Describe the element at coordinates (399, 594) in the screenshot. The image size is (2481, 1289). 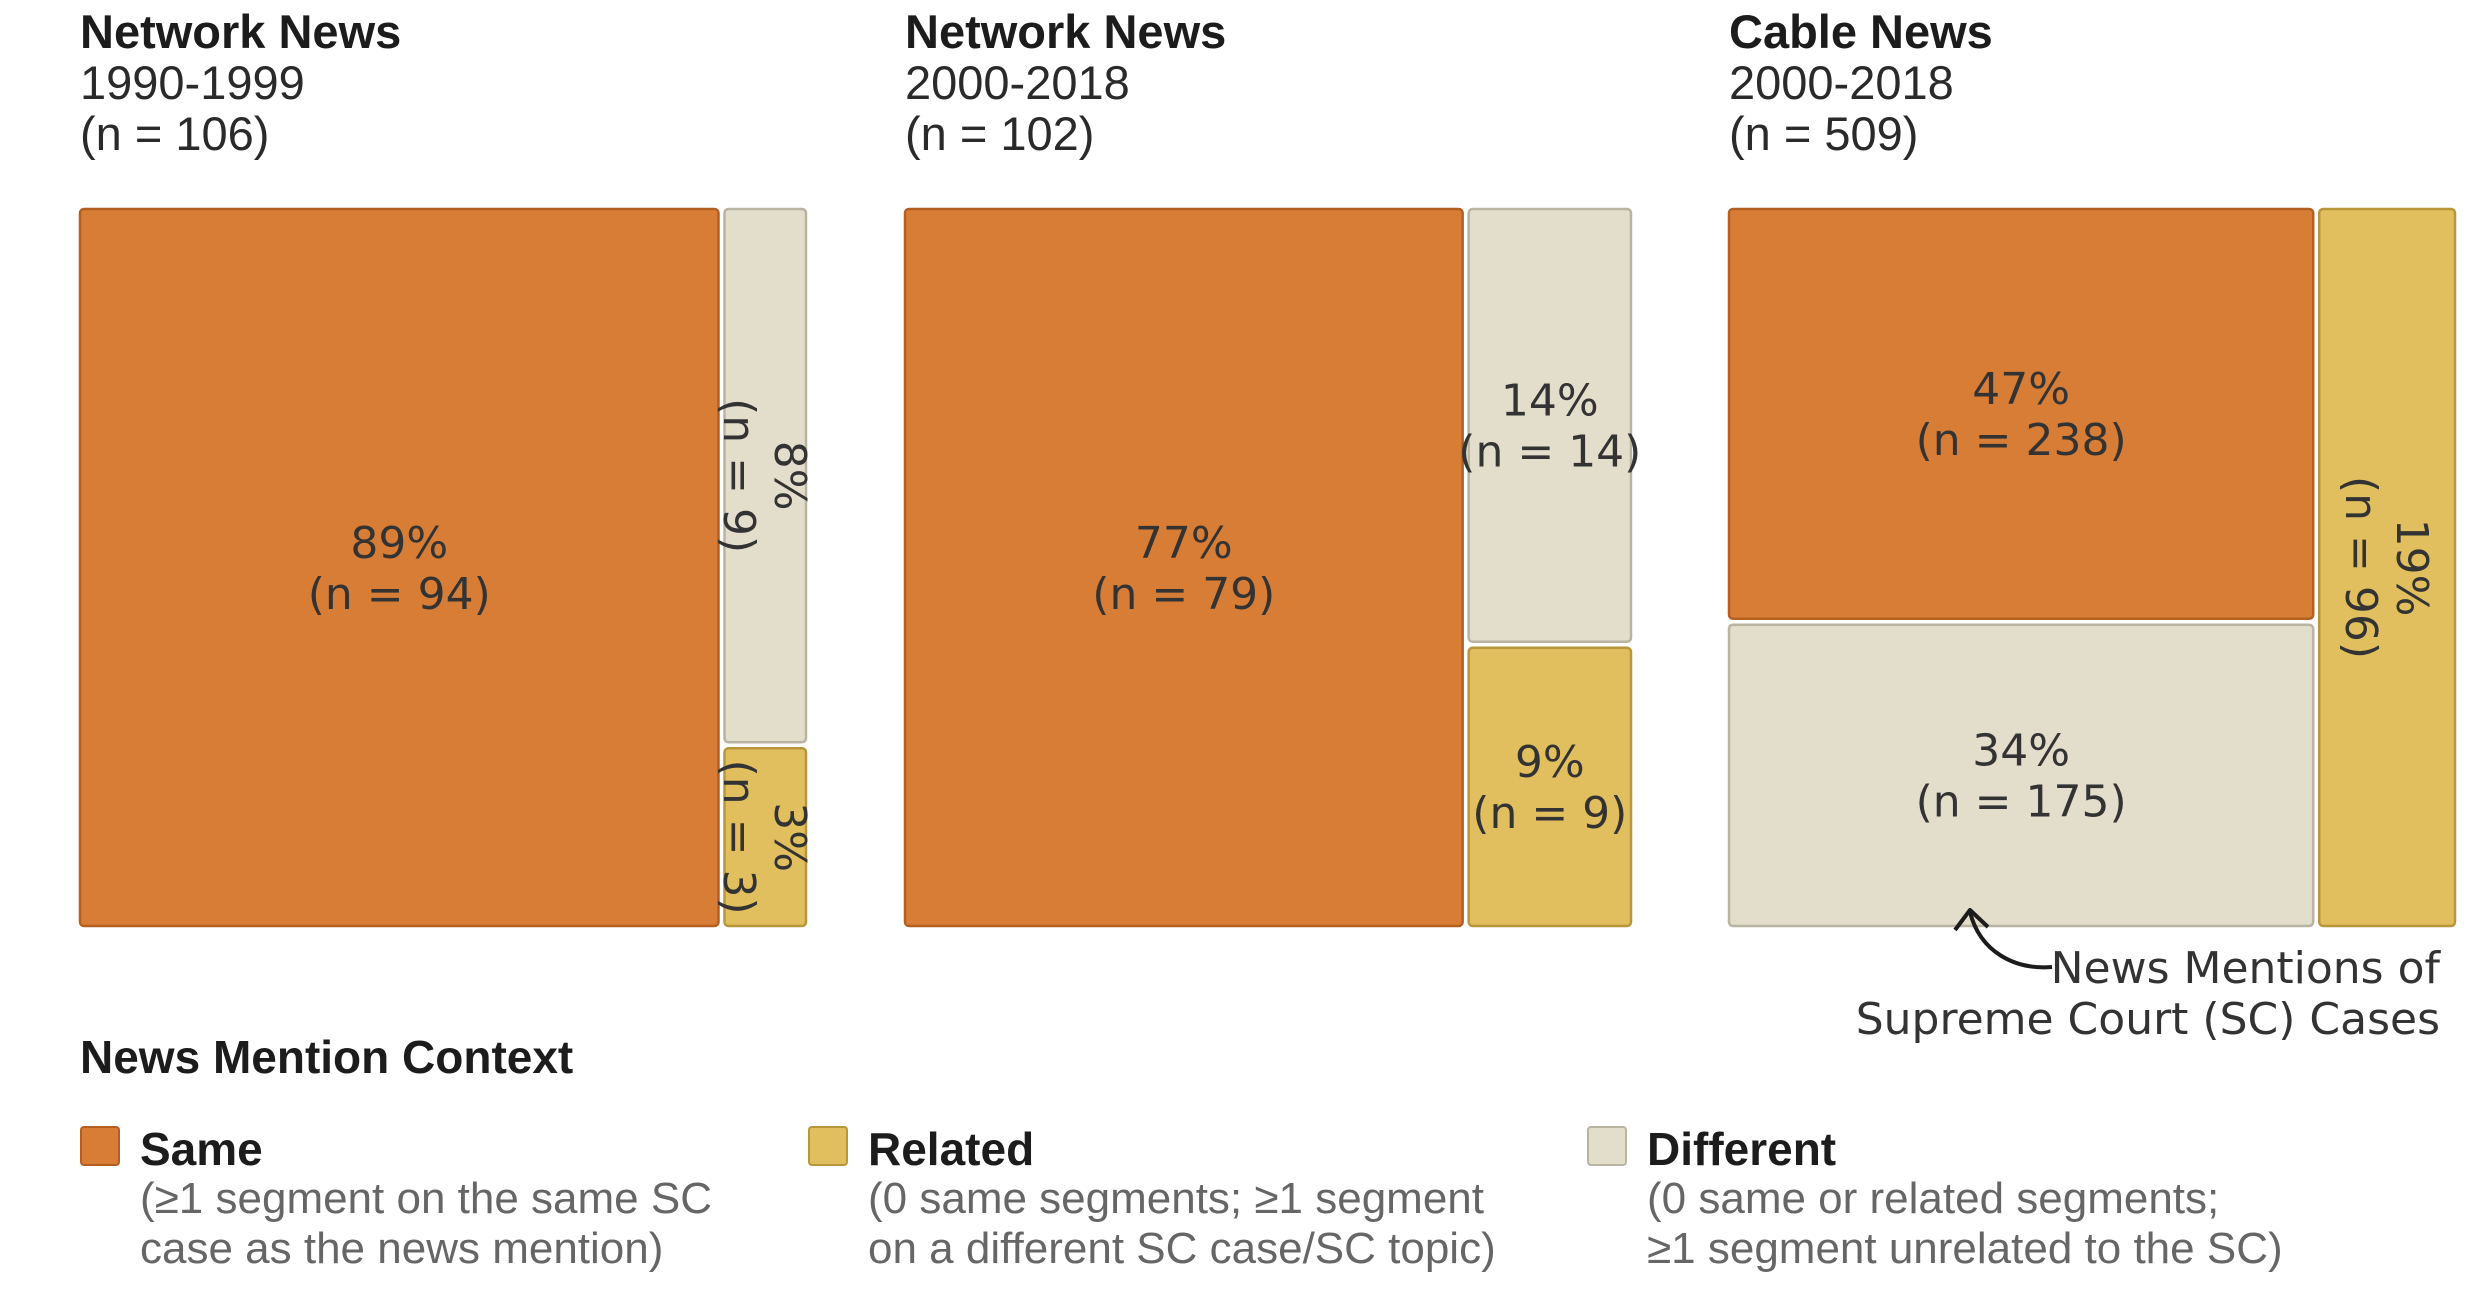
I see `panel-1-label-same-line-2: (n = 94)` at that location.